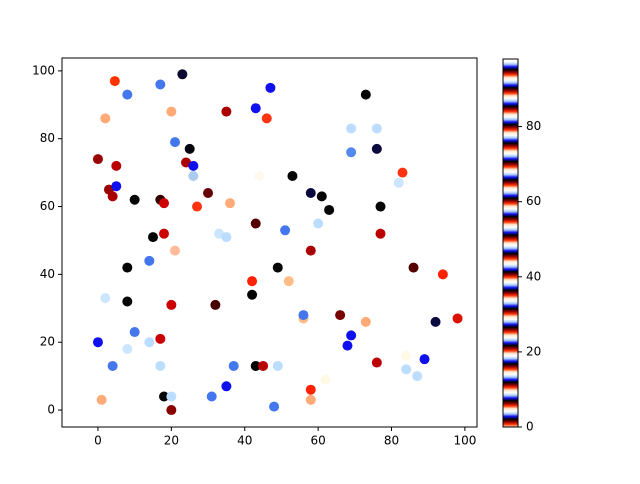  Describe the element at coordinates (47, 138) in the screenshot. I see `y-tick-label: 80` at that location.